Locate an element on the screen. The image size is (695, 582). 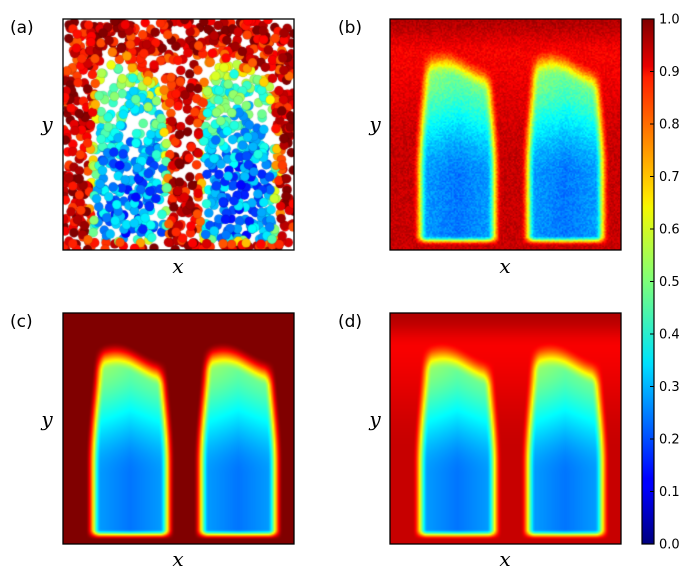
plot-frame-a is located at coordinates (178, 134).